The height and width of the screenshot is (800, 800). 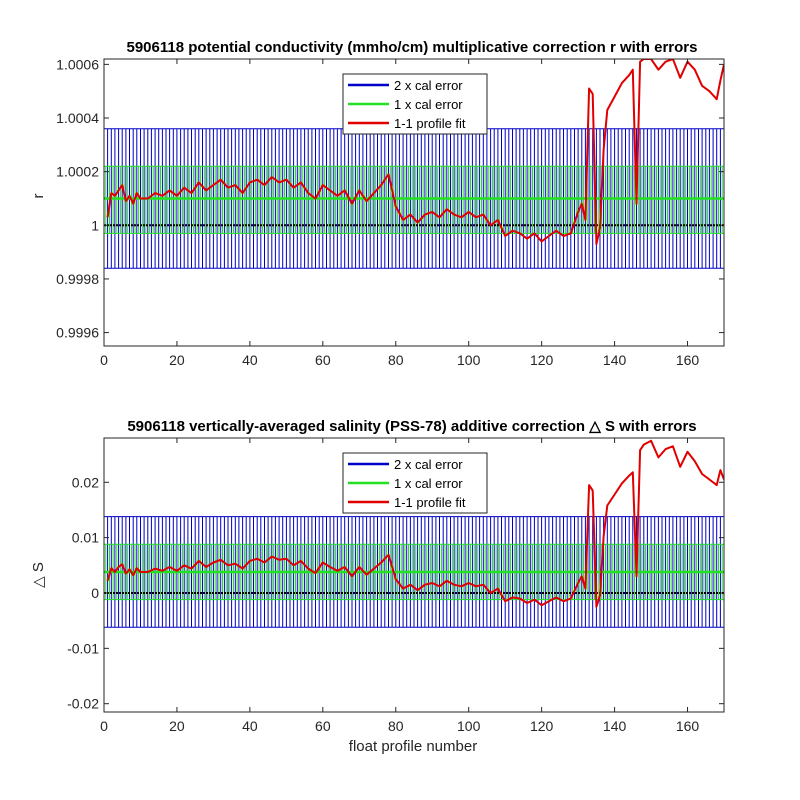 What do you see at coordinates (77, 64) in the screenshot?
I see `y-tick-label: 1.0006` at bounding box center [77, 64].